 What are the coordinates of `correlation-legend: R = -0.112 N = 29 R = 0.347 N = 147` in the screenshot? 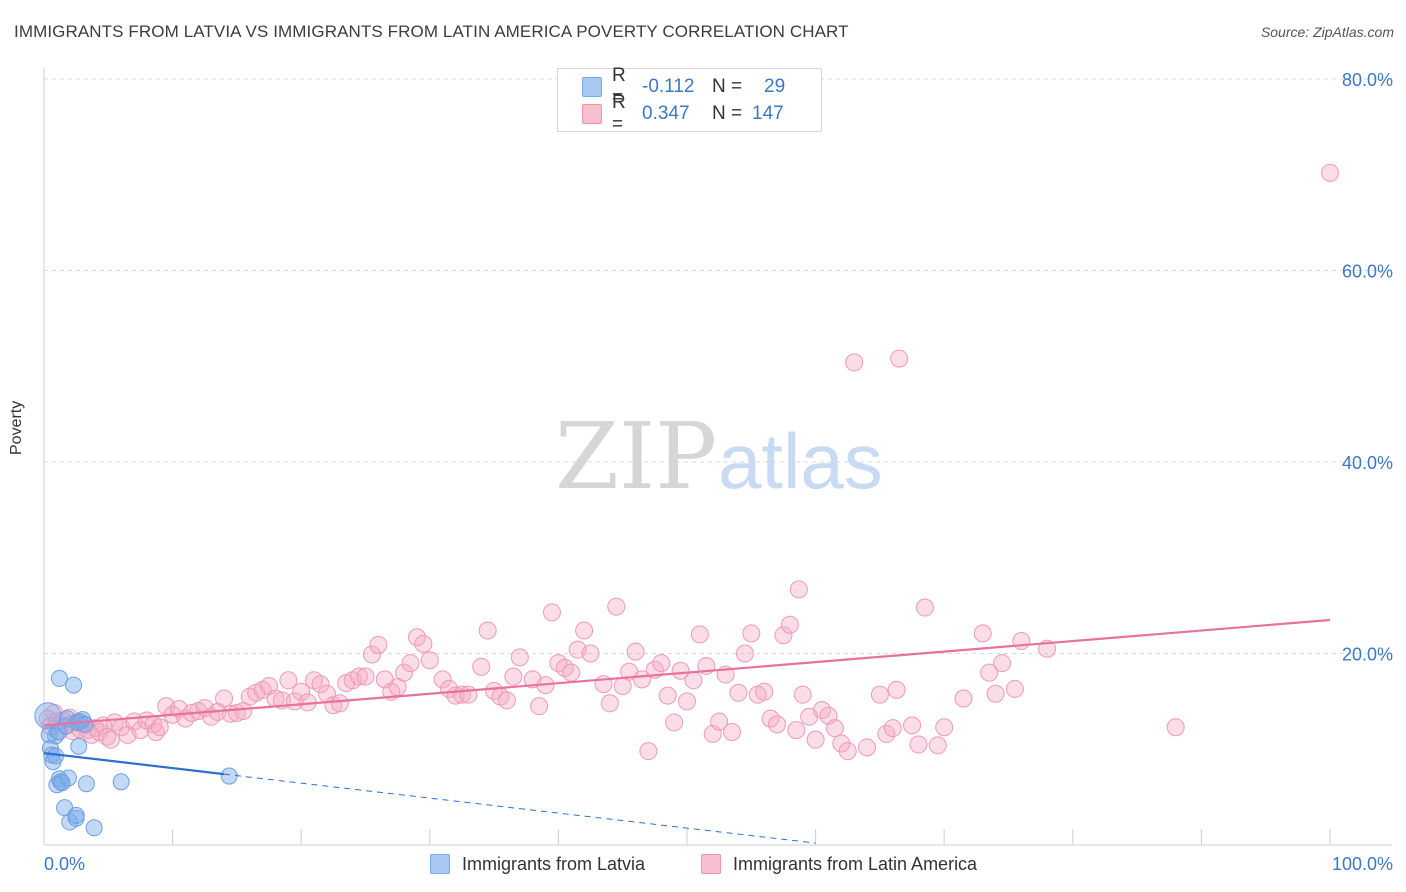 It's located at (689, 100).